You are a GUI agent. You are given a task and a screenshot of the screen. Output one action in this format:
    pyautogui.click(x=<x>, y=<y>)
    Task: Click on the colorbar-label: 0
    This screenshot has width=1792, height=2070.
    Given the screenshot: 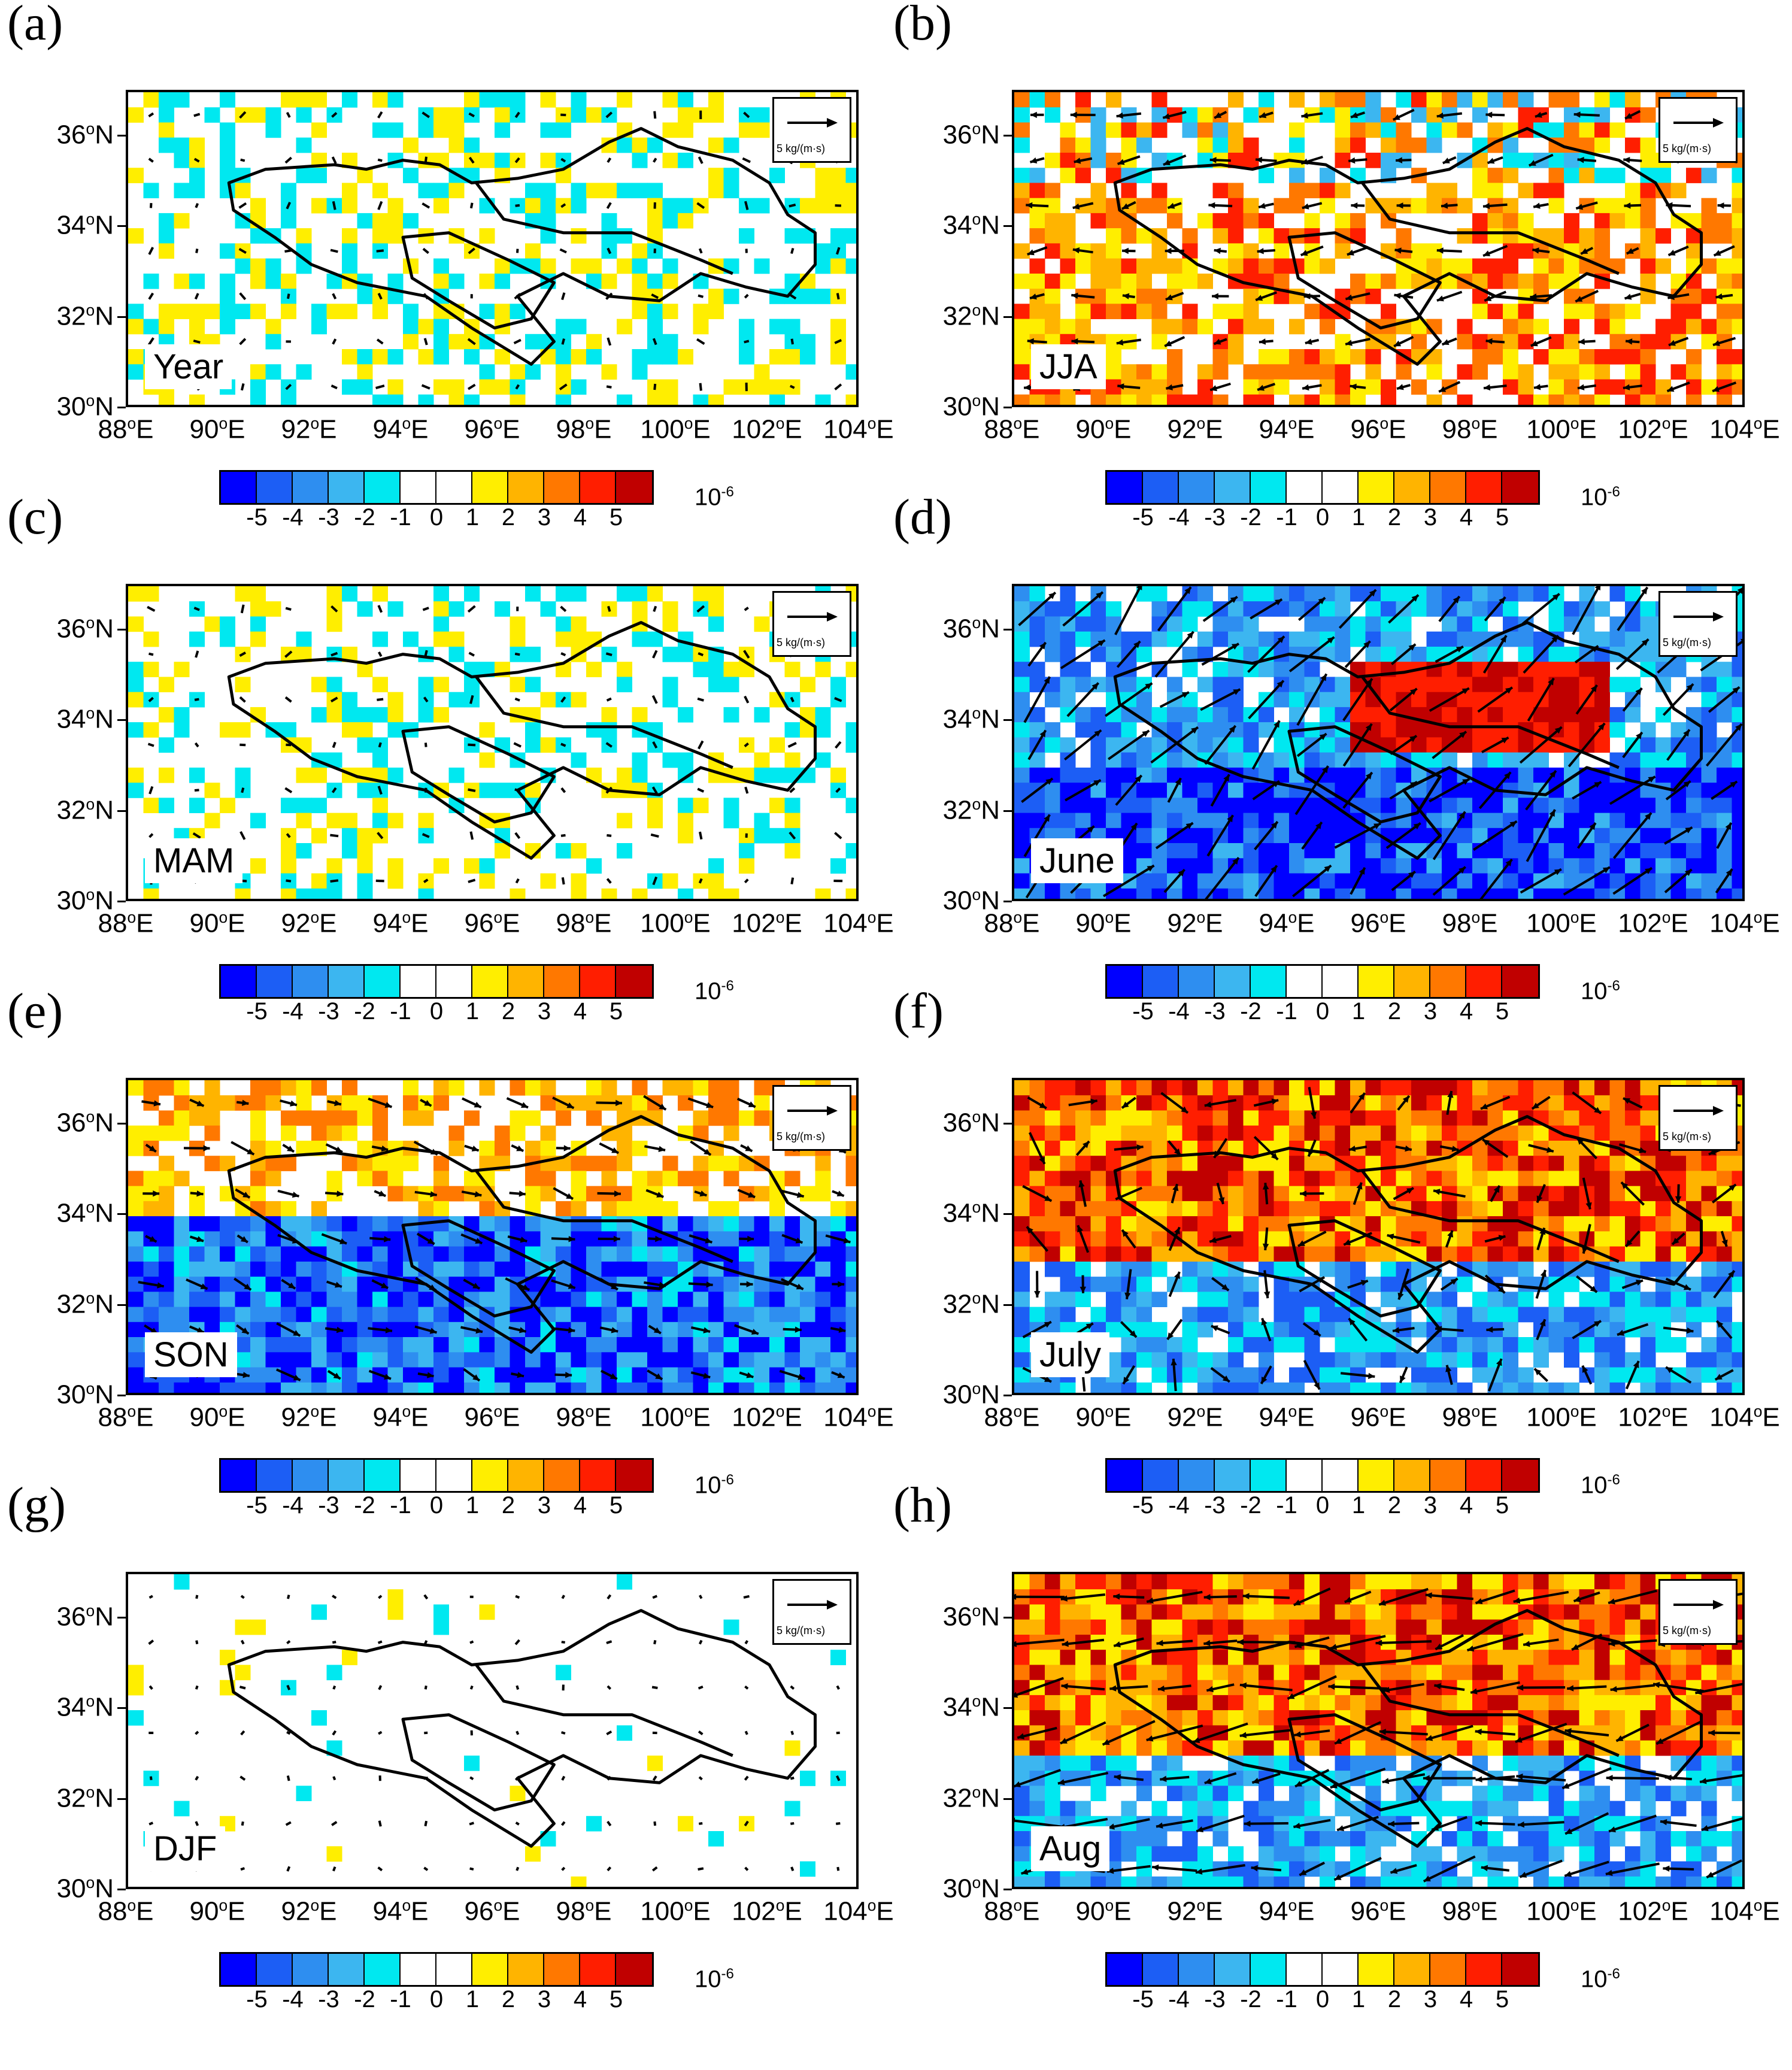 What is the action you would take?
    pyautogui.click(x=1323, y=1999)
    